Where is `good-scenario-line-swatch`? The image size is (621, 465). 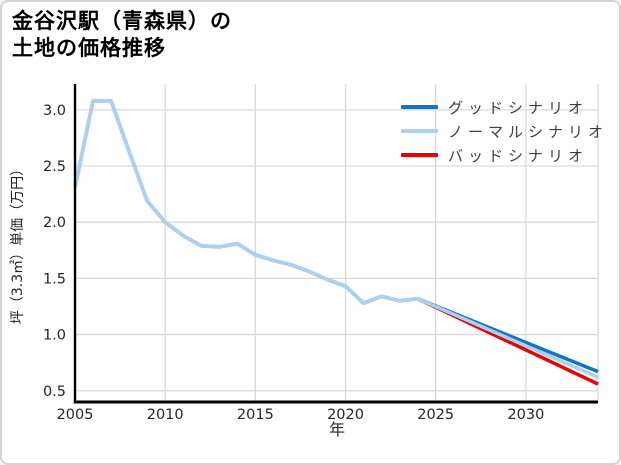
good-scenario-line-swatch is located at coordinates (419, 107).